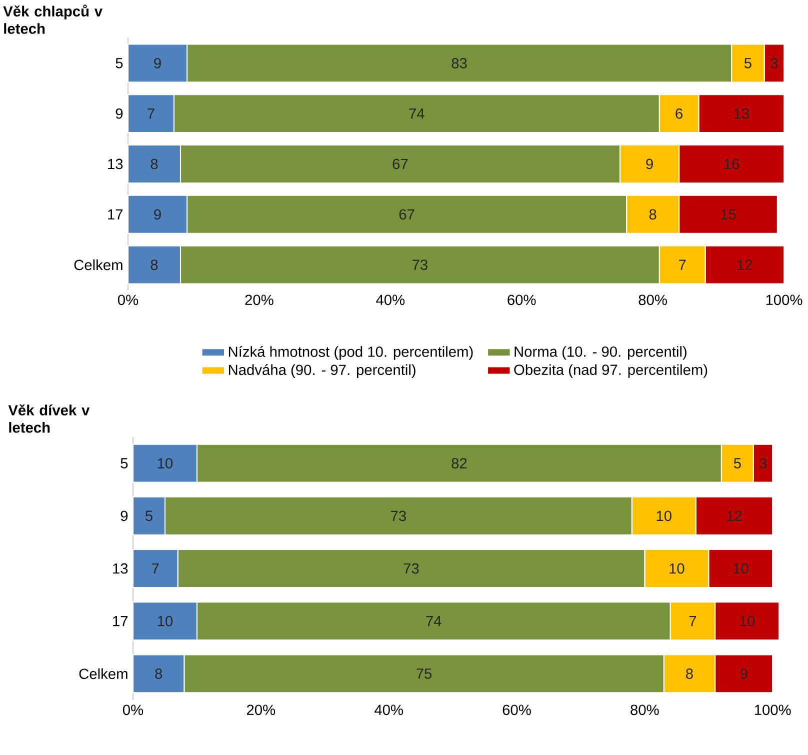  I want to click on data-label: 6, so click(679, 113).